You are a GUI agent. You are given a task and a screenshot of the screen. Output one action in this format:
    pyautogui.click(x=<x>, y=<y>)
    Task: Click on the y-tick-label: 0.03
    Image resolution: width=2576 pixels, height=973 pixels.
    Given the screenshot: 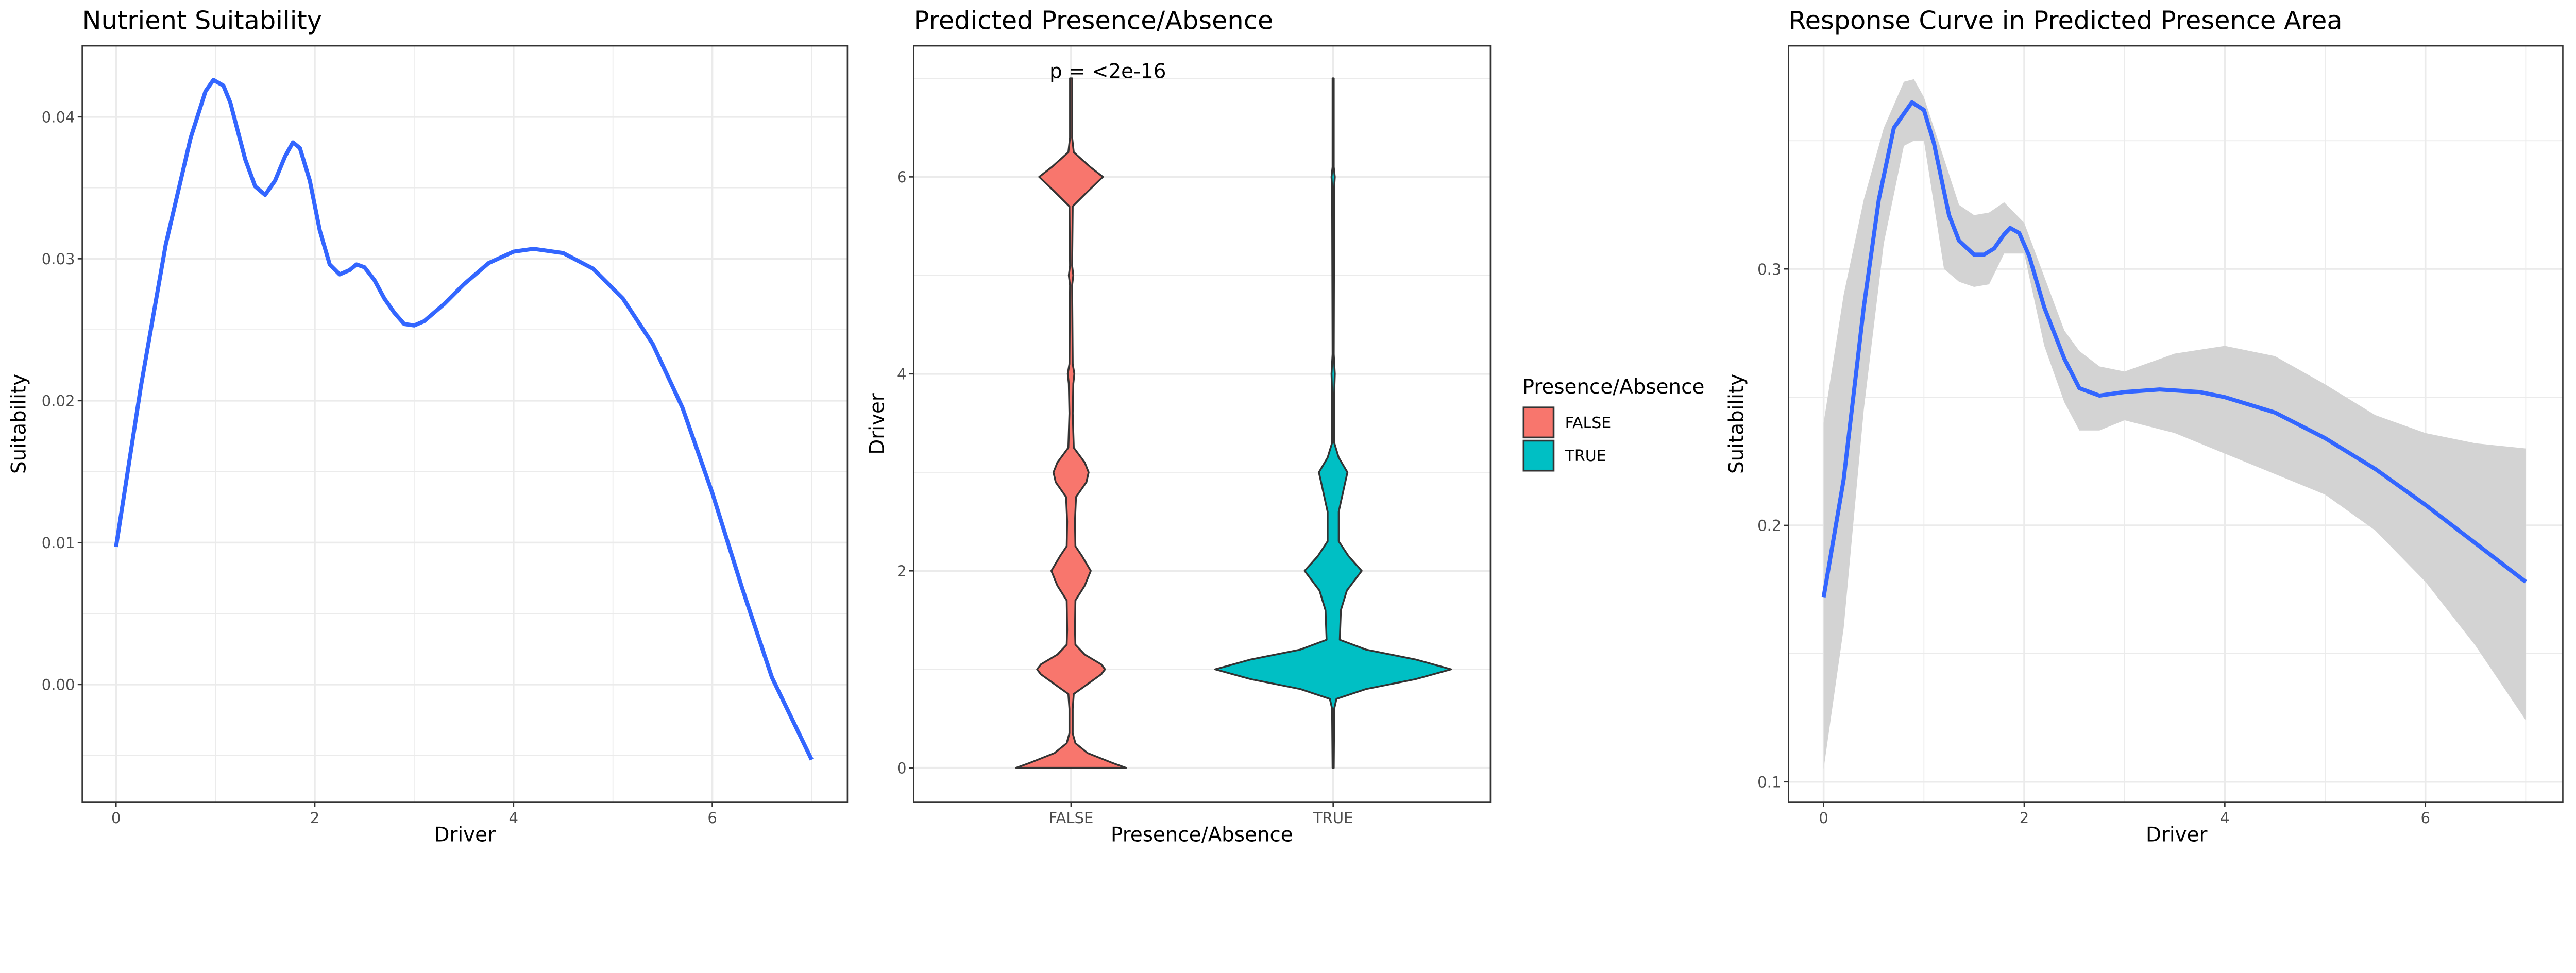 What is the action you would take?
    pyautogui.click(x=59, y=259)
    